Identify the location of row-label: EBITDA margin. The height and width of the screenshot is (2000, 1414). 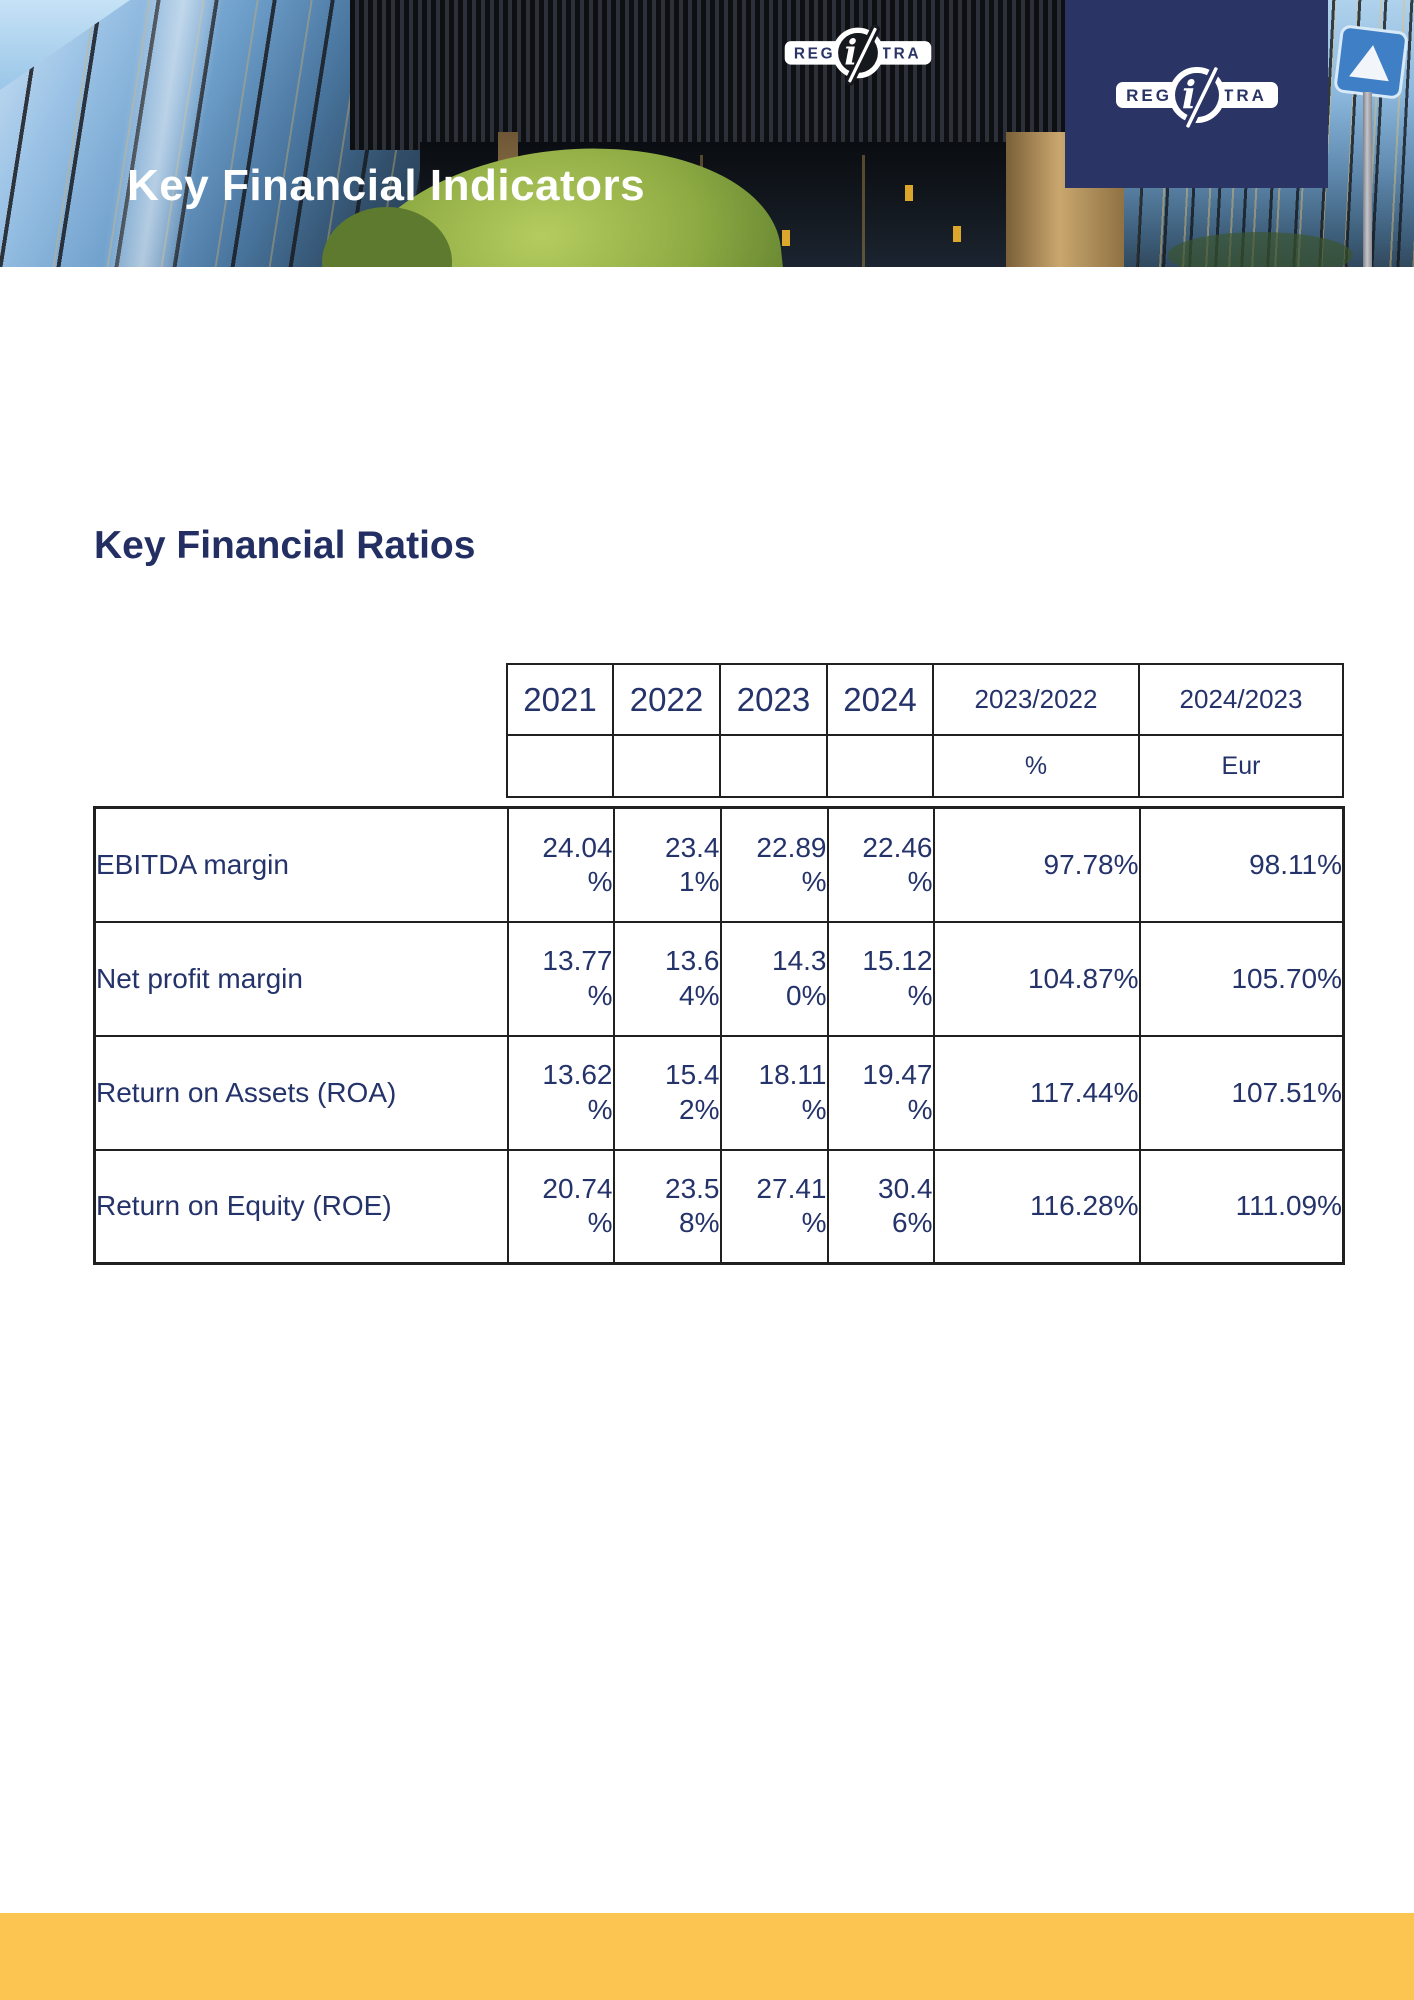
(301, 864).